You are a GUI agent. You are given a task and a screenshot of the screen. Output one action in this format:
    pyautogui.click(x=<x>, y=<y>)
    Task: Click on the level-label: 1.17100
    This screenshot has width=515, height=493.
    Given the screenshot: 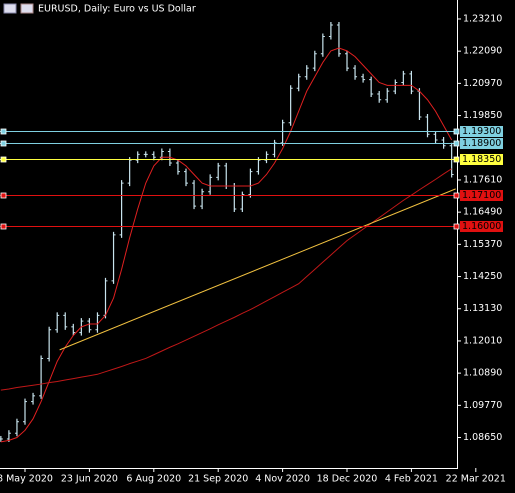 What is the action you would take?
    pyautogui.click(x=481, y=195)
    